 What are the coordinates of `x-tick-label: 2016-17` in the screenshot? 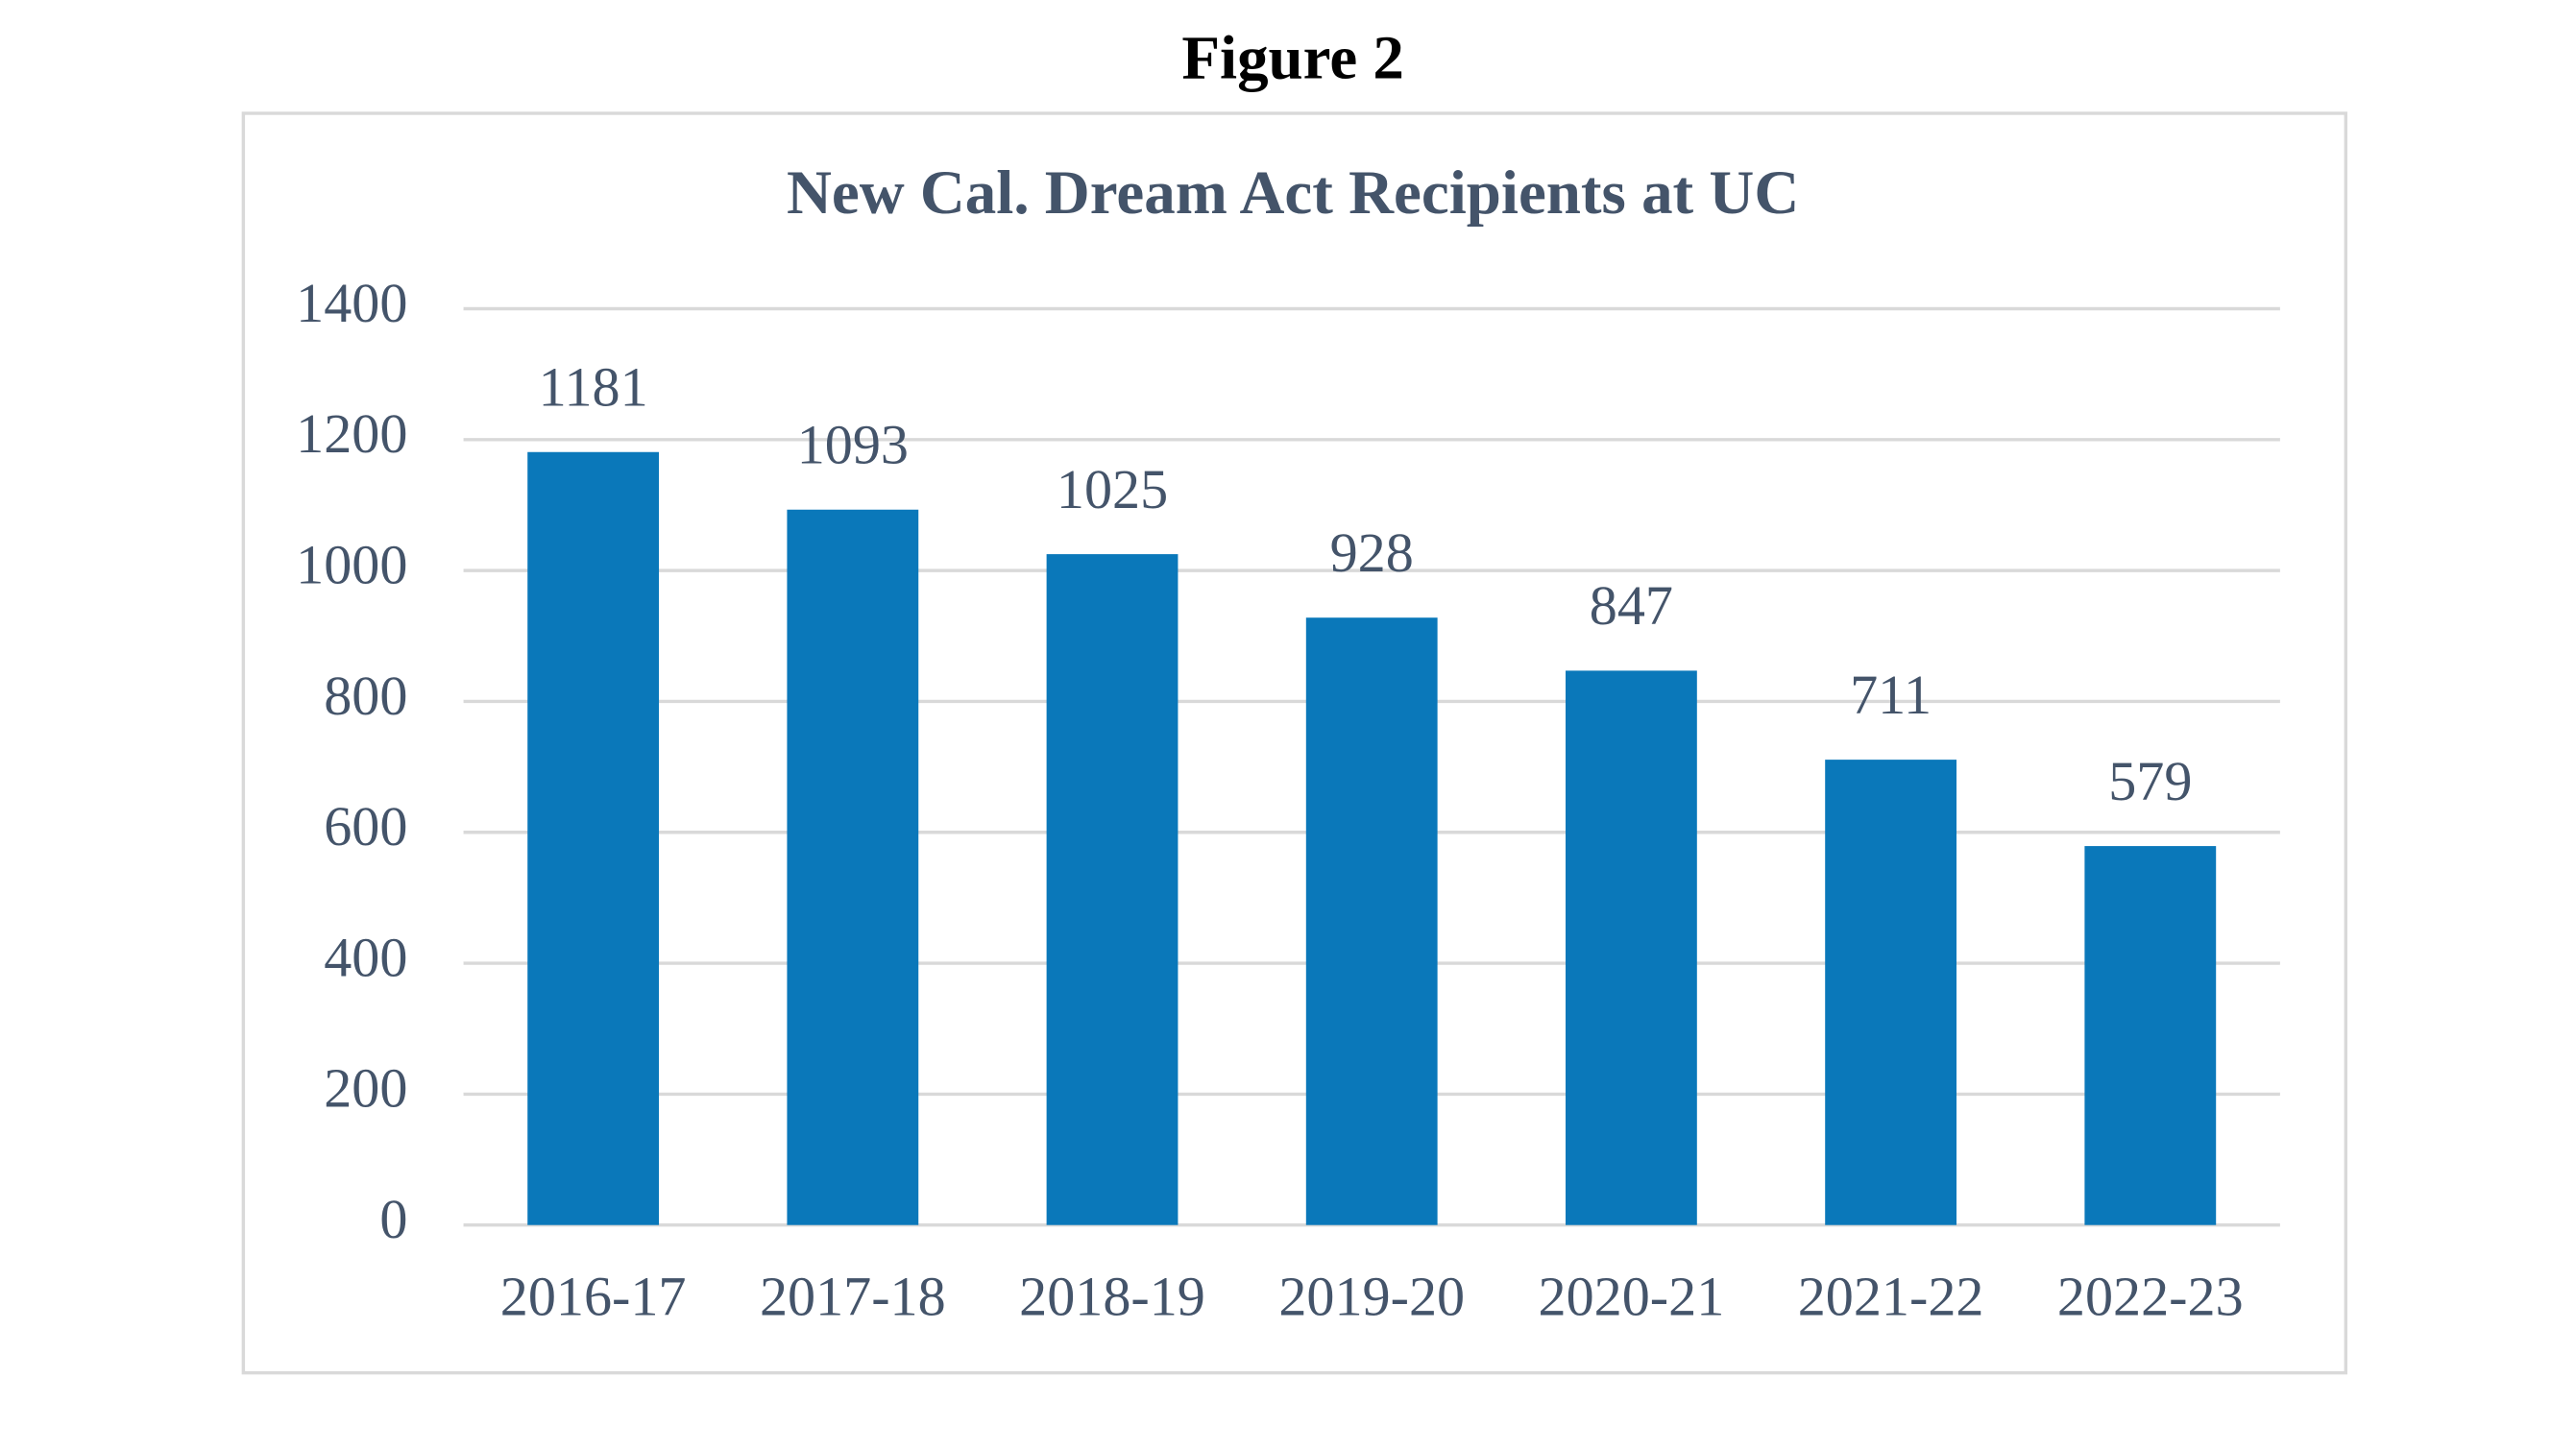 It's located at (593, 1296).